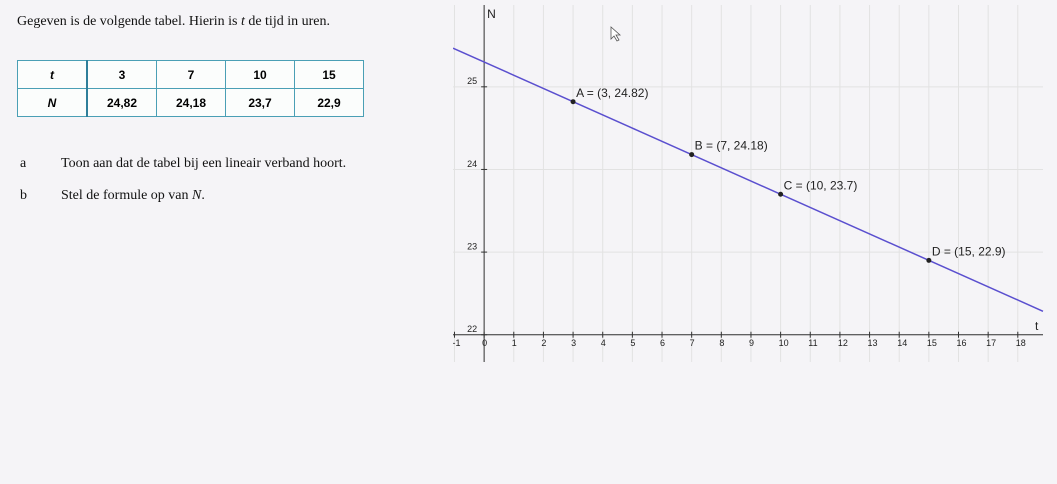 The width and height of the screenshot is (1057, 484). I want to click on mouse-cursor, so click(616, 34).